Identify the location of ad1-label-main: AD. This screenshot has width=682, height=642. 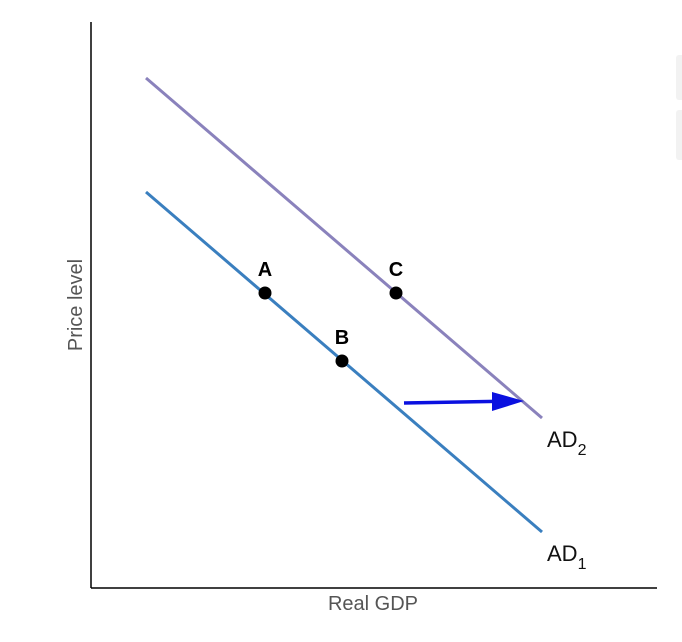
(562, 553).